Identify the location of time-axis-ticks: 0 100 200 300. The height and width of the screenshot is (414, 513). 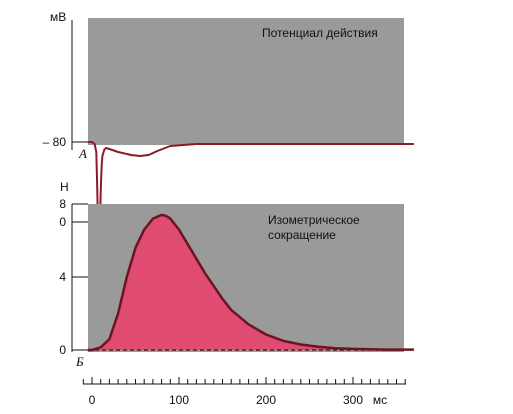
(244, 392).